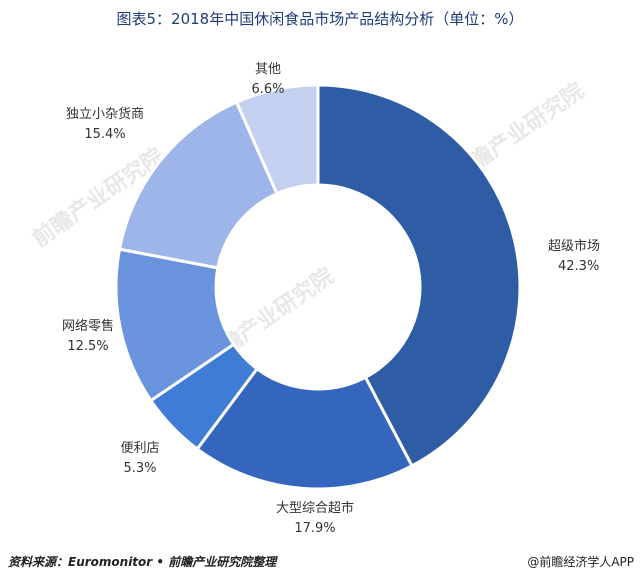  What do you see at coordinates (139, 448) in the screenshot?
I see `slice-label-2: 便利店` at bounding box center [139, 448].